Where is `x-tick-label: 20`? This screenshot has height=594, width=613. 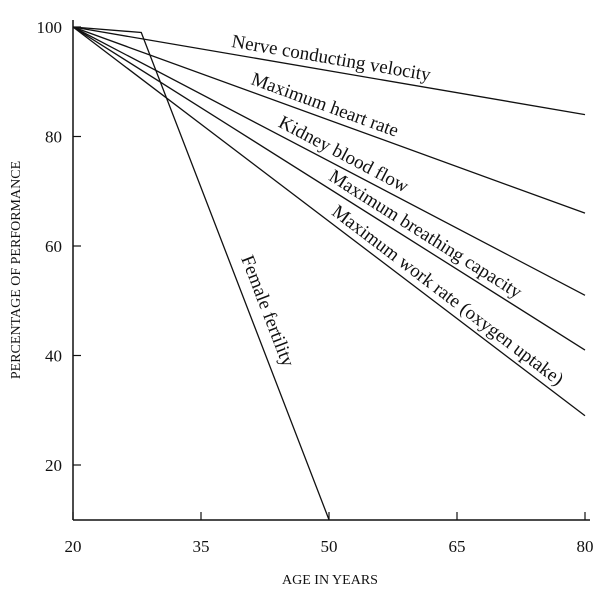 x-tick-label: 20 is located at coordinates (73, 546).